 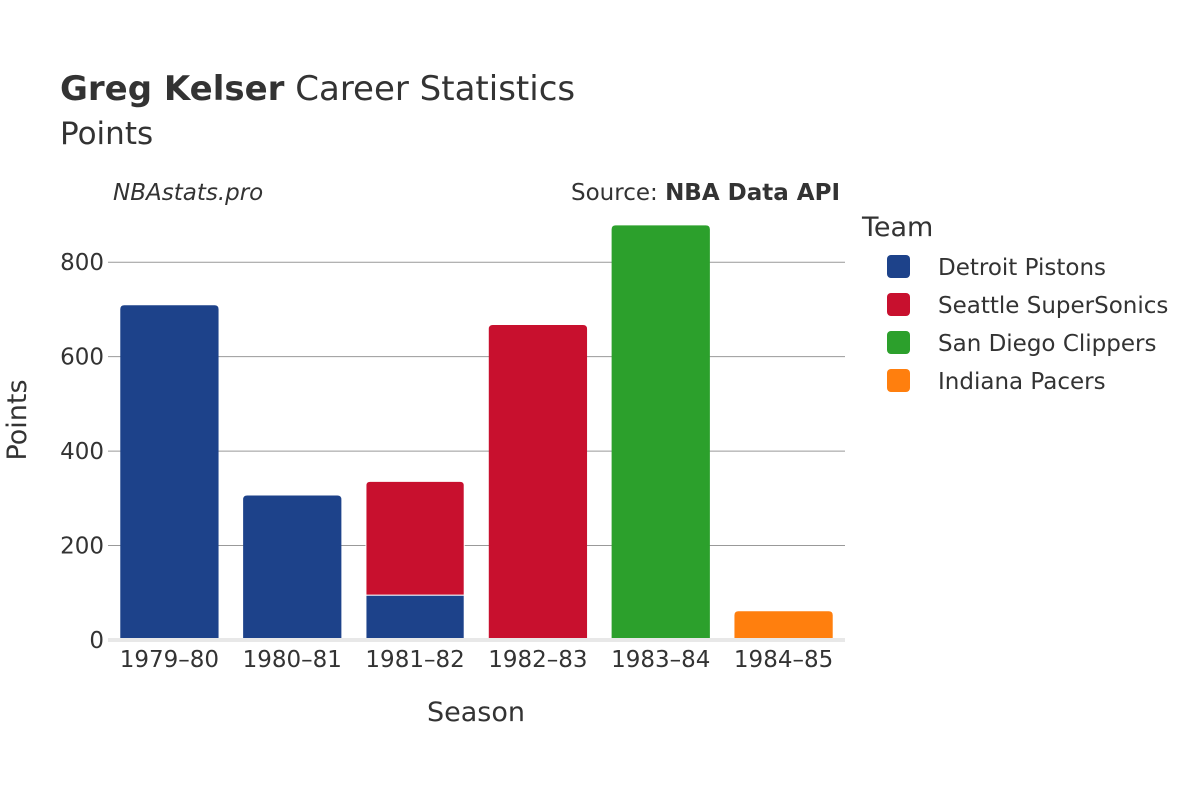 I want to click on legend-item: Detroit Pistons, so click(x=996, y=268).